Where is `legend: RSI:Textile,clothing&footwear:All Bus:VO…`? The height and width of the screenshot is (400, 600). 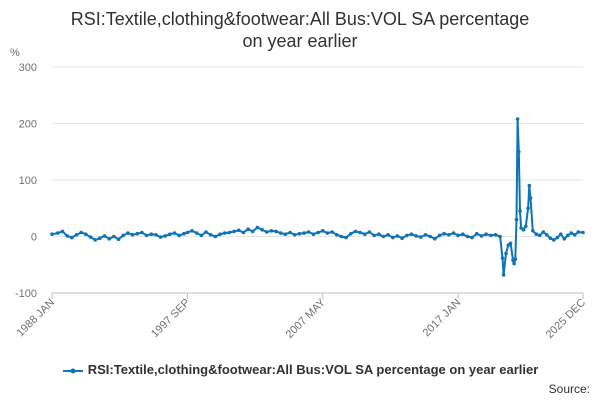 legend: RSI:Textile,clothing&footwear:All Bus:VO… is located at coordinates (300, 369).